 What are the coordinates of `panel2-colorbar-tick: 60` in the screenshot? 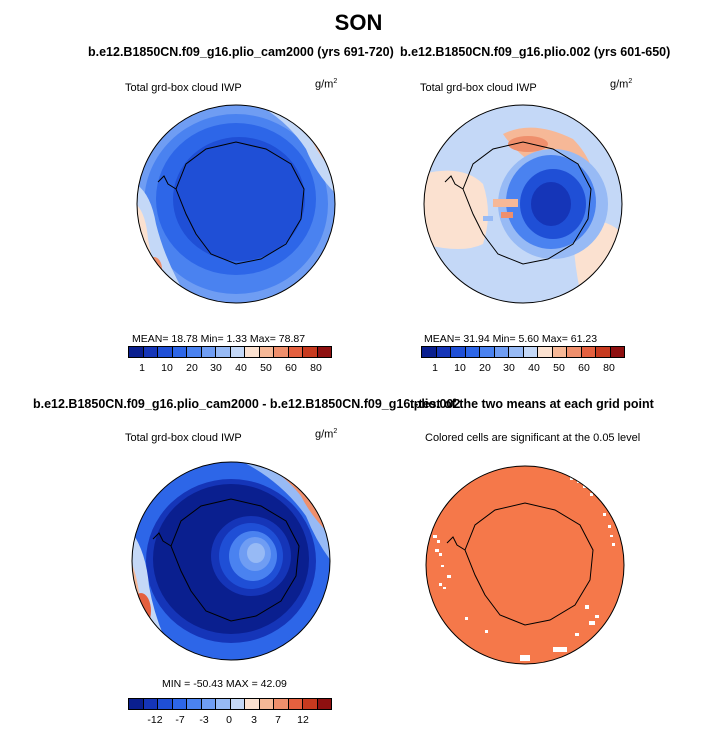 It's located at (584, 368).